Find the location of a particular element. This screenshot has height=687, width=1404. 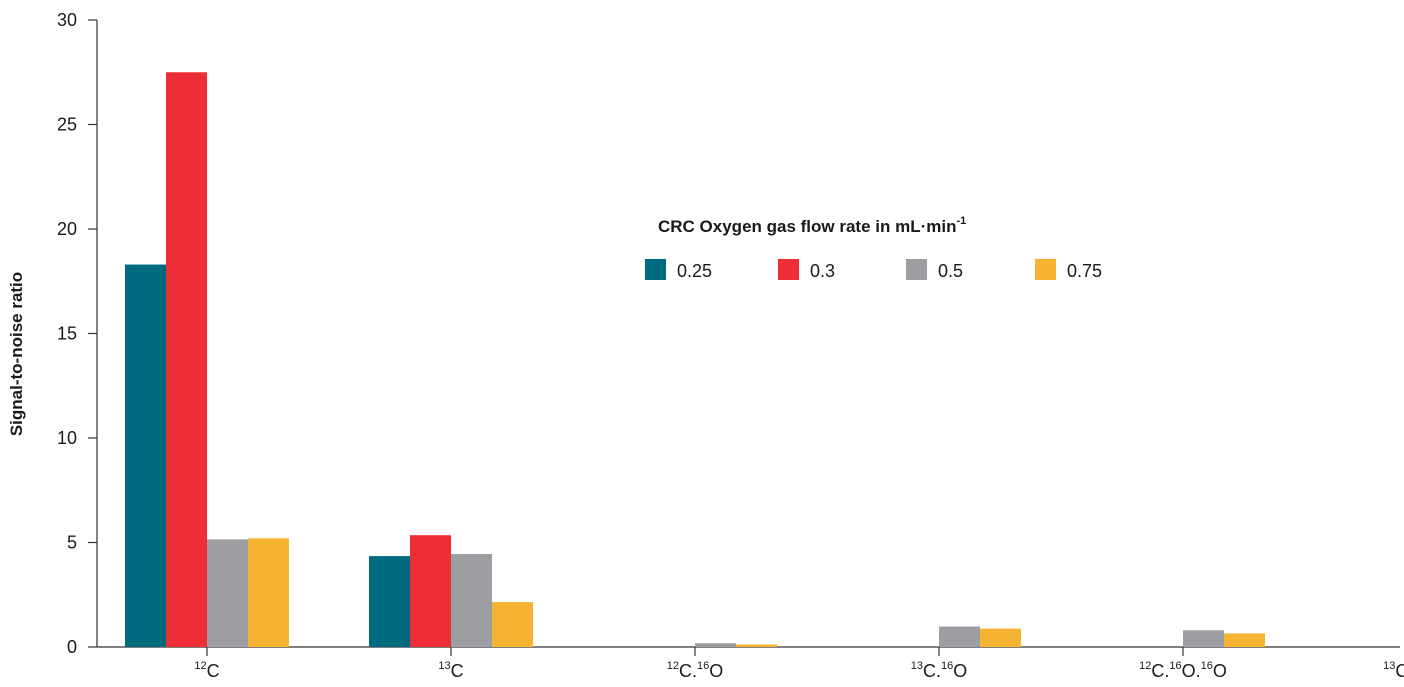

legend-title: CRC Oxygen gas flow rate in mL·min-1 is located at coordinates (812, 225).